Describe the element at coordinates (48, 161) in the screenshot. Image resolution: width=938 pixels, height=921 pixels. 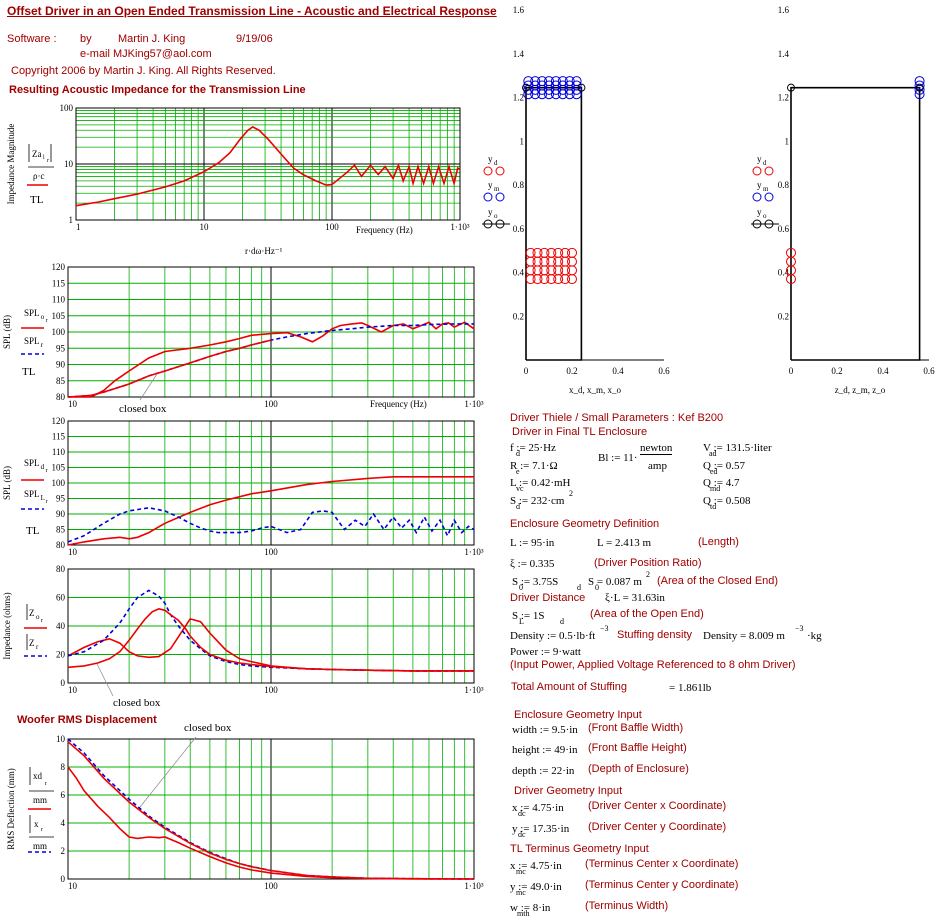
I see `legend-za-sub2: r` at that location.